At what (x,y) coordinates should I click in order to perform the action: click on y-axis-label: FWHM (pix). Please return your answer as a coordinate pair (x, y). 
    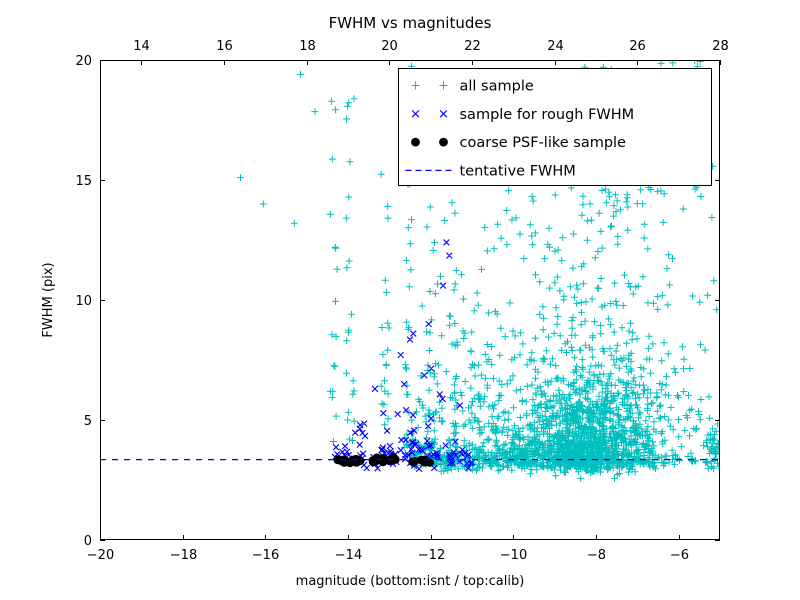
    Looking at the image, I should click on (48, 299).